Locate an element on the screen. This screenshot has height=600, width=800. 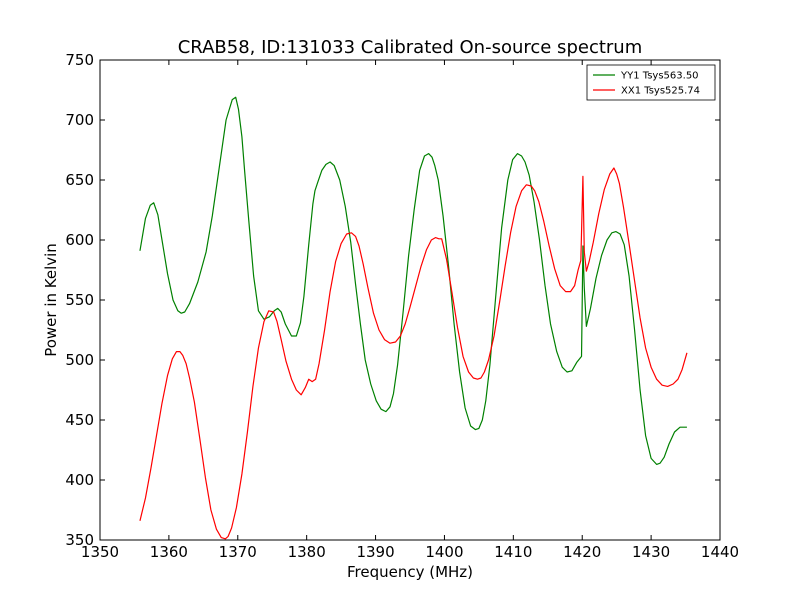
y-tick-label: 350 is located at coordinates (79, 540).